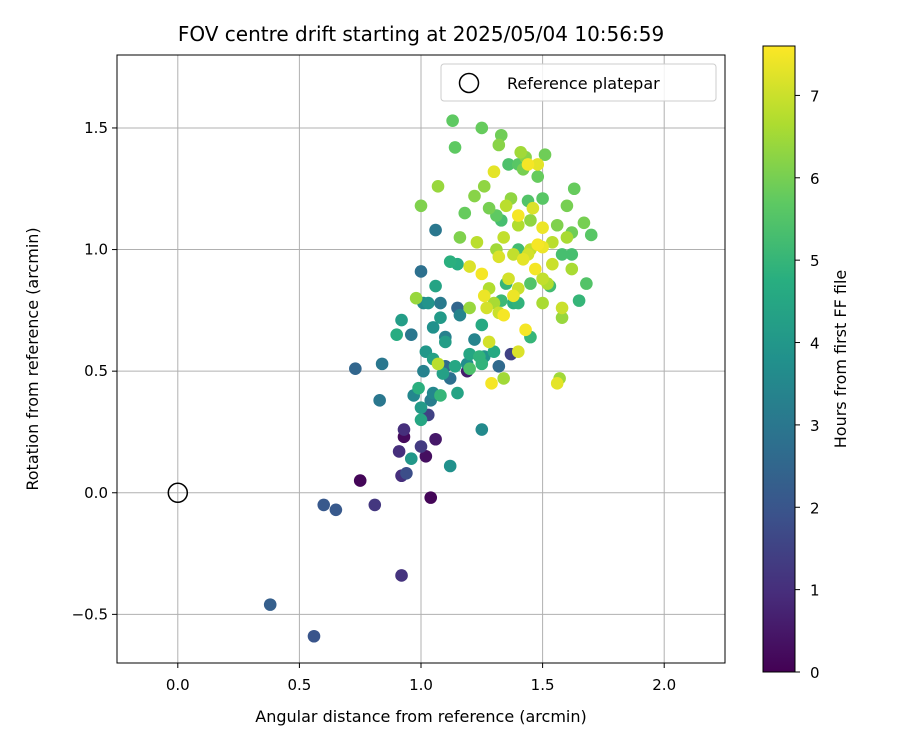 Image resolution: width=900 pixels, height=750 pixels. I want to click on legend-marker-icon, so click(469, 83).